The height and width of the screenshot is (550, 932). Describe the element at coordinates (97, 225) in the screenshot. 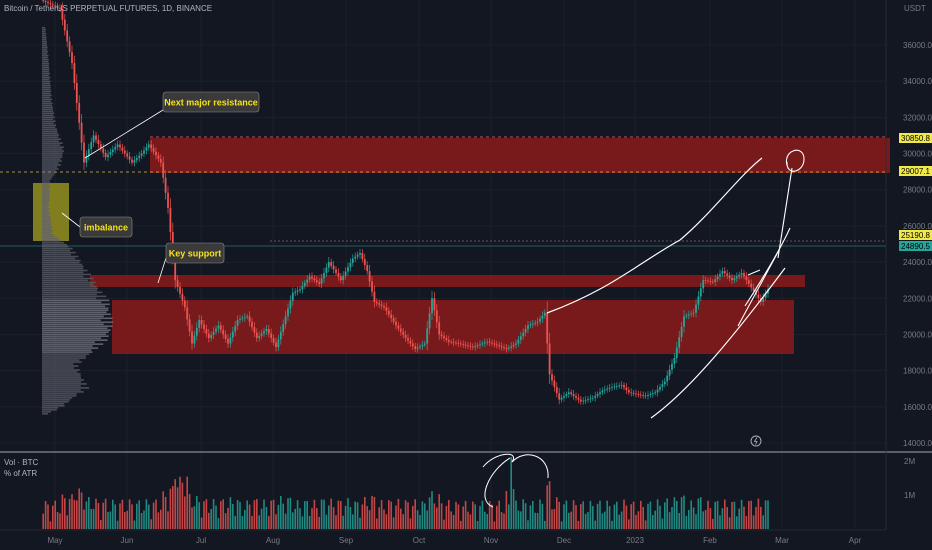

I see `imbalance-note: imbalance` at that location.